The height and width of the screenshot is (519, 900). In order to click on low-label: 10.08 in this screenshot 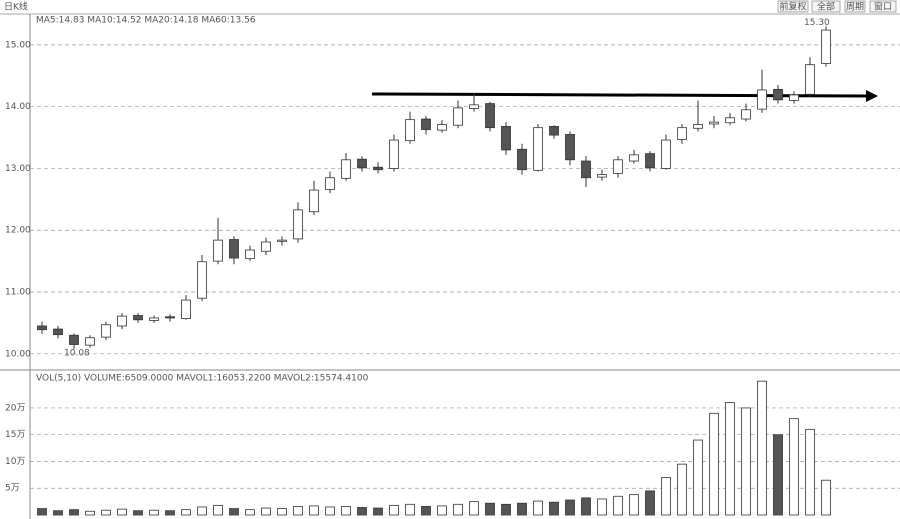, I will do `click(77, 353)`.